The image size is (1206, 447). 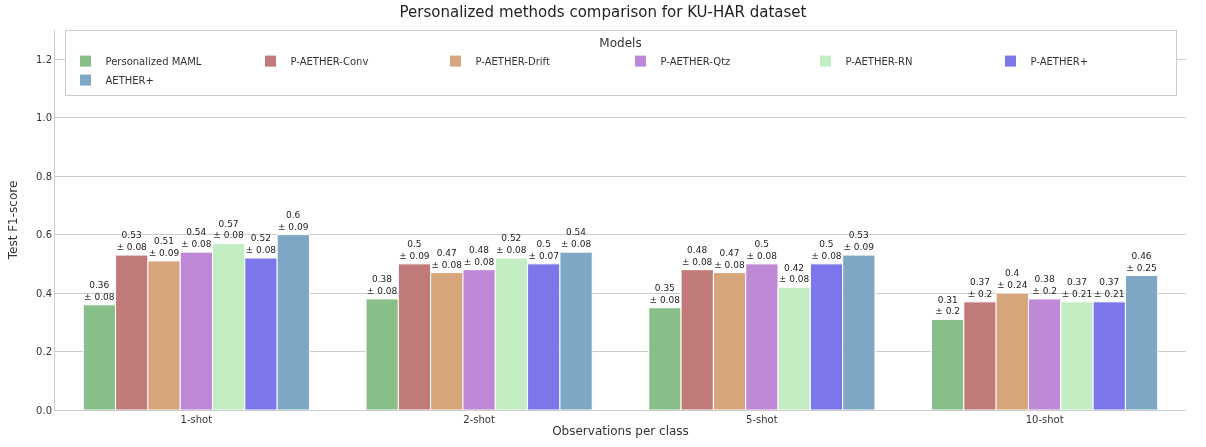 What do you see at coordinates (1012, 279) in the screenshot?
I see `data-label: 0.4 ± 0.24` at bounding box center [1012, 279].